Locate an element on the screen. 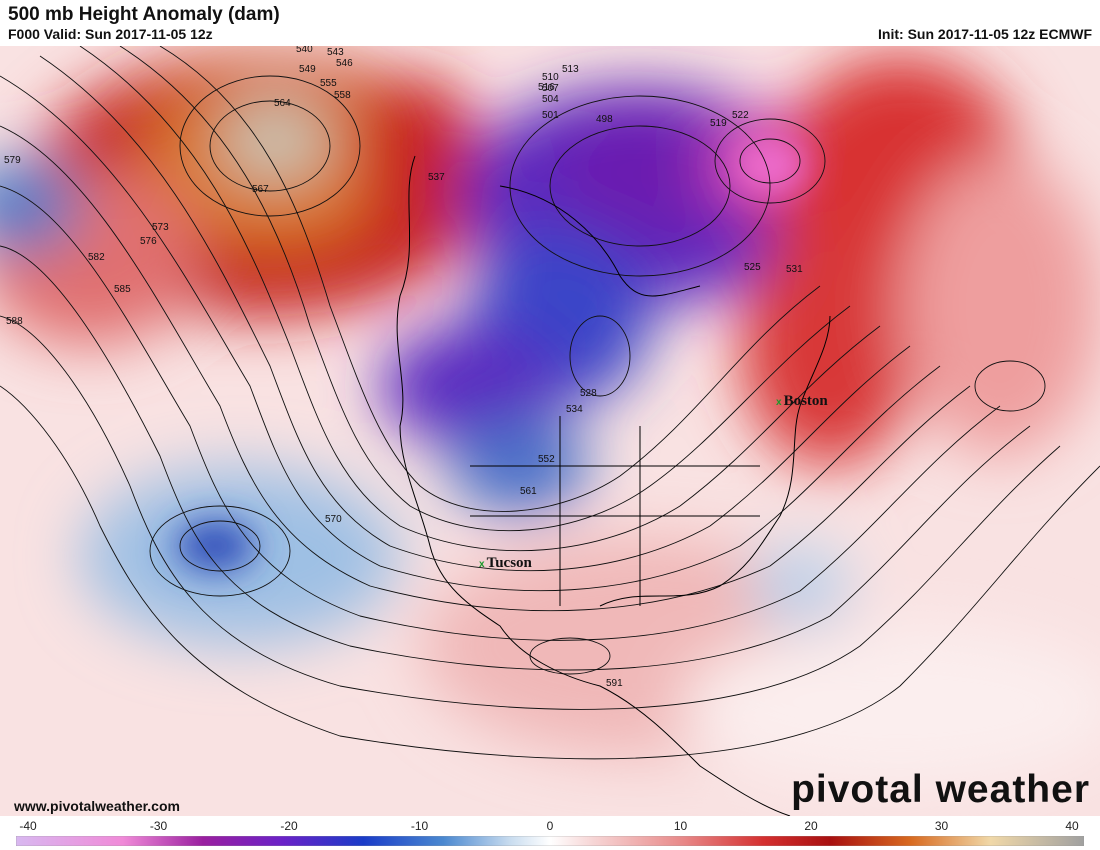  svg-text: 564 is located at coordinates (282, 103).